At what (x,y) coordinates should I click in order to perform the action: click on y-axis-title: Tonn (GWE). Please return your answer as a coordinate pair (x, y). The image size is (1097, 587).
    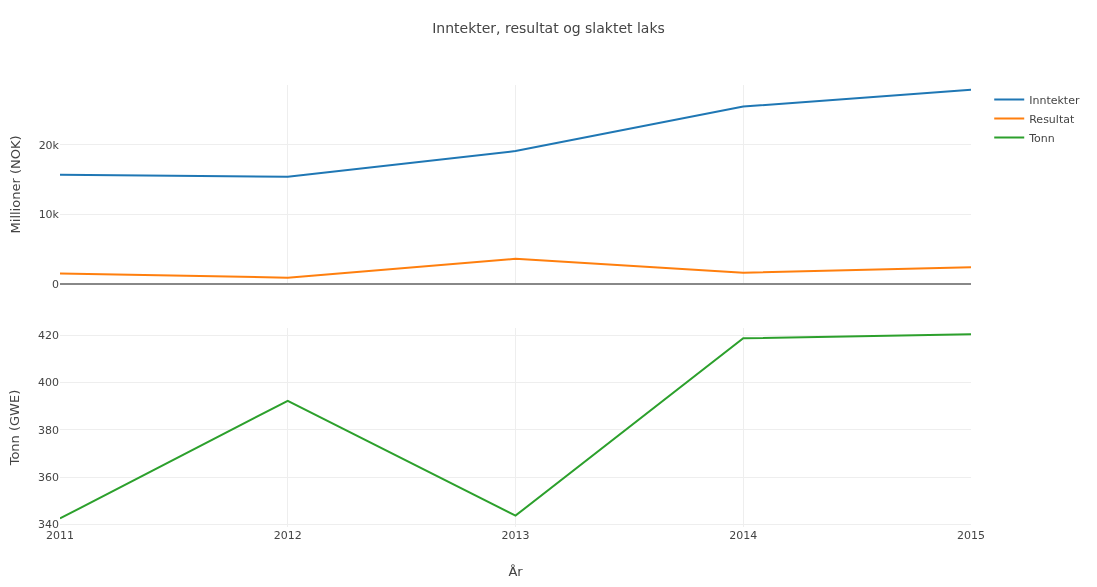
    Looking at the image, I should click on (14, 428).